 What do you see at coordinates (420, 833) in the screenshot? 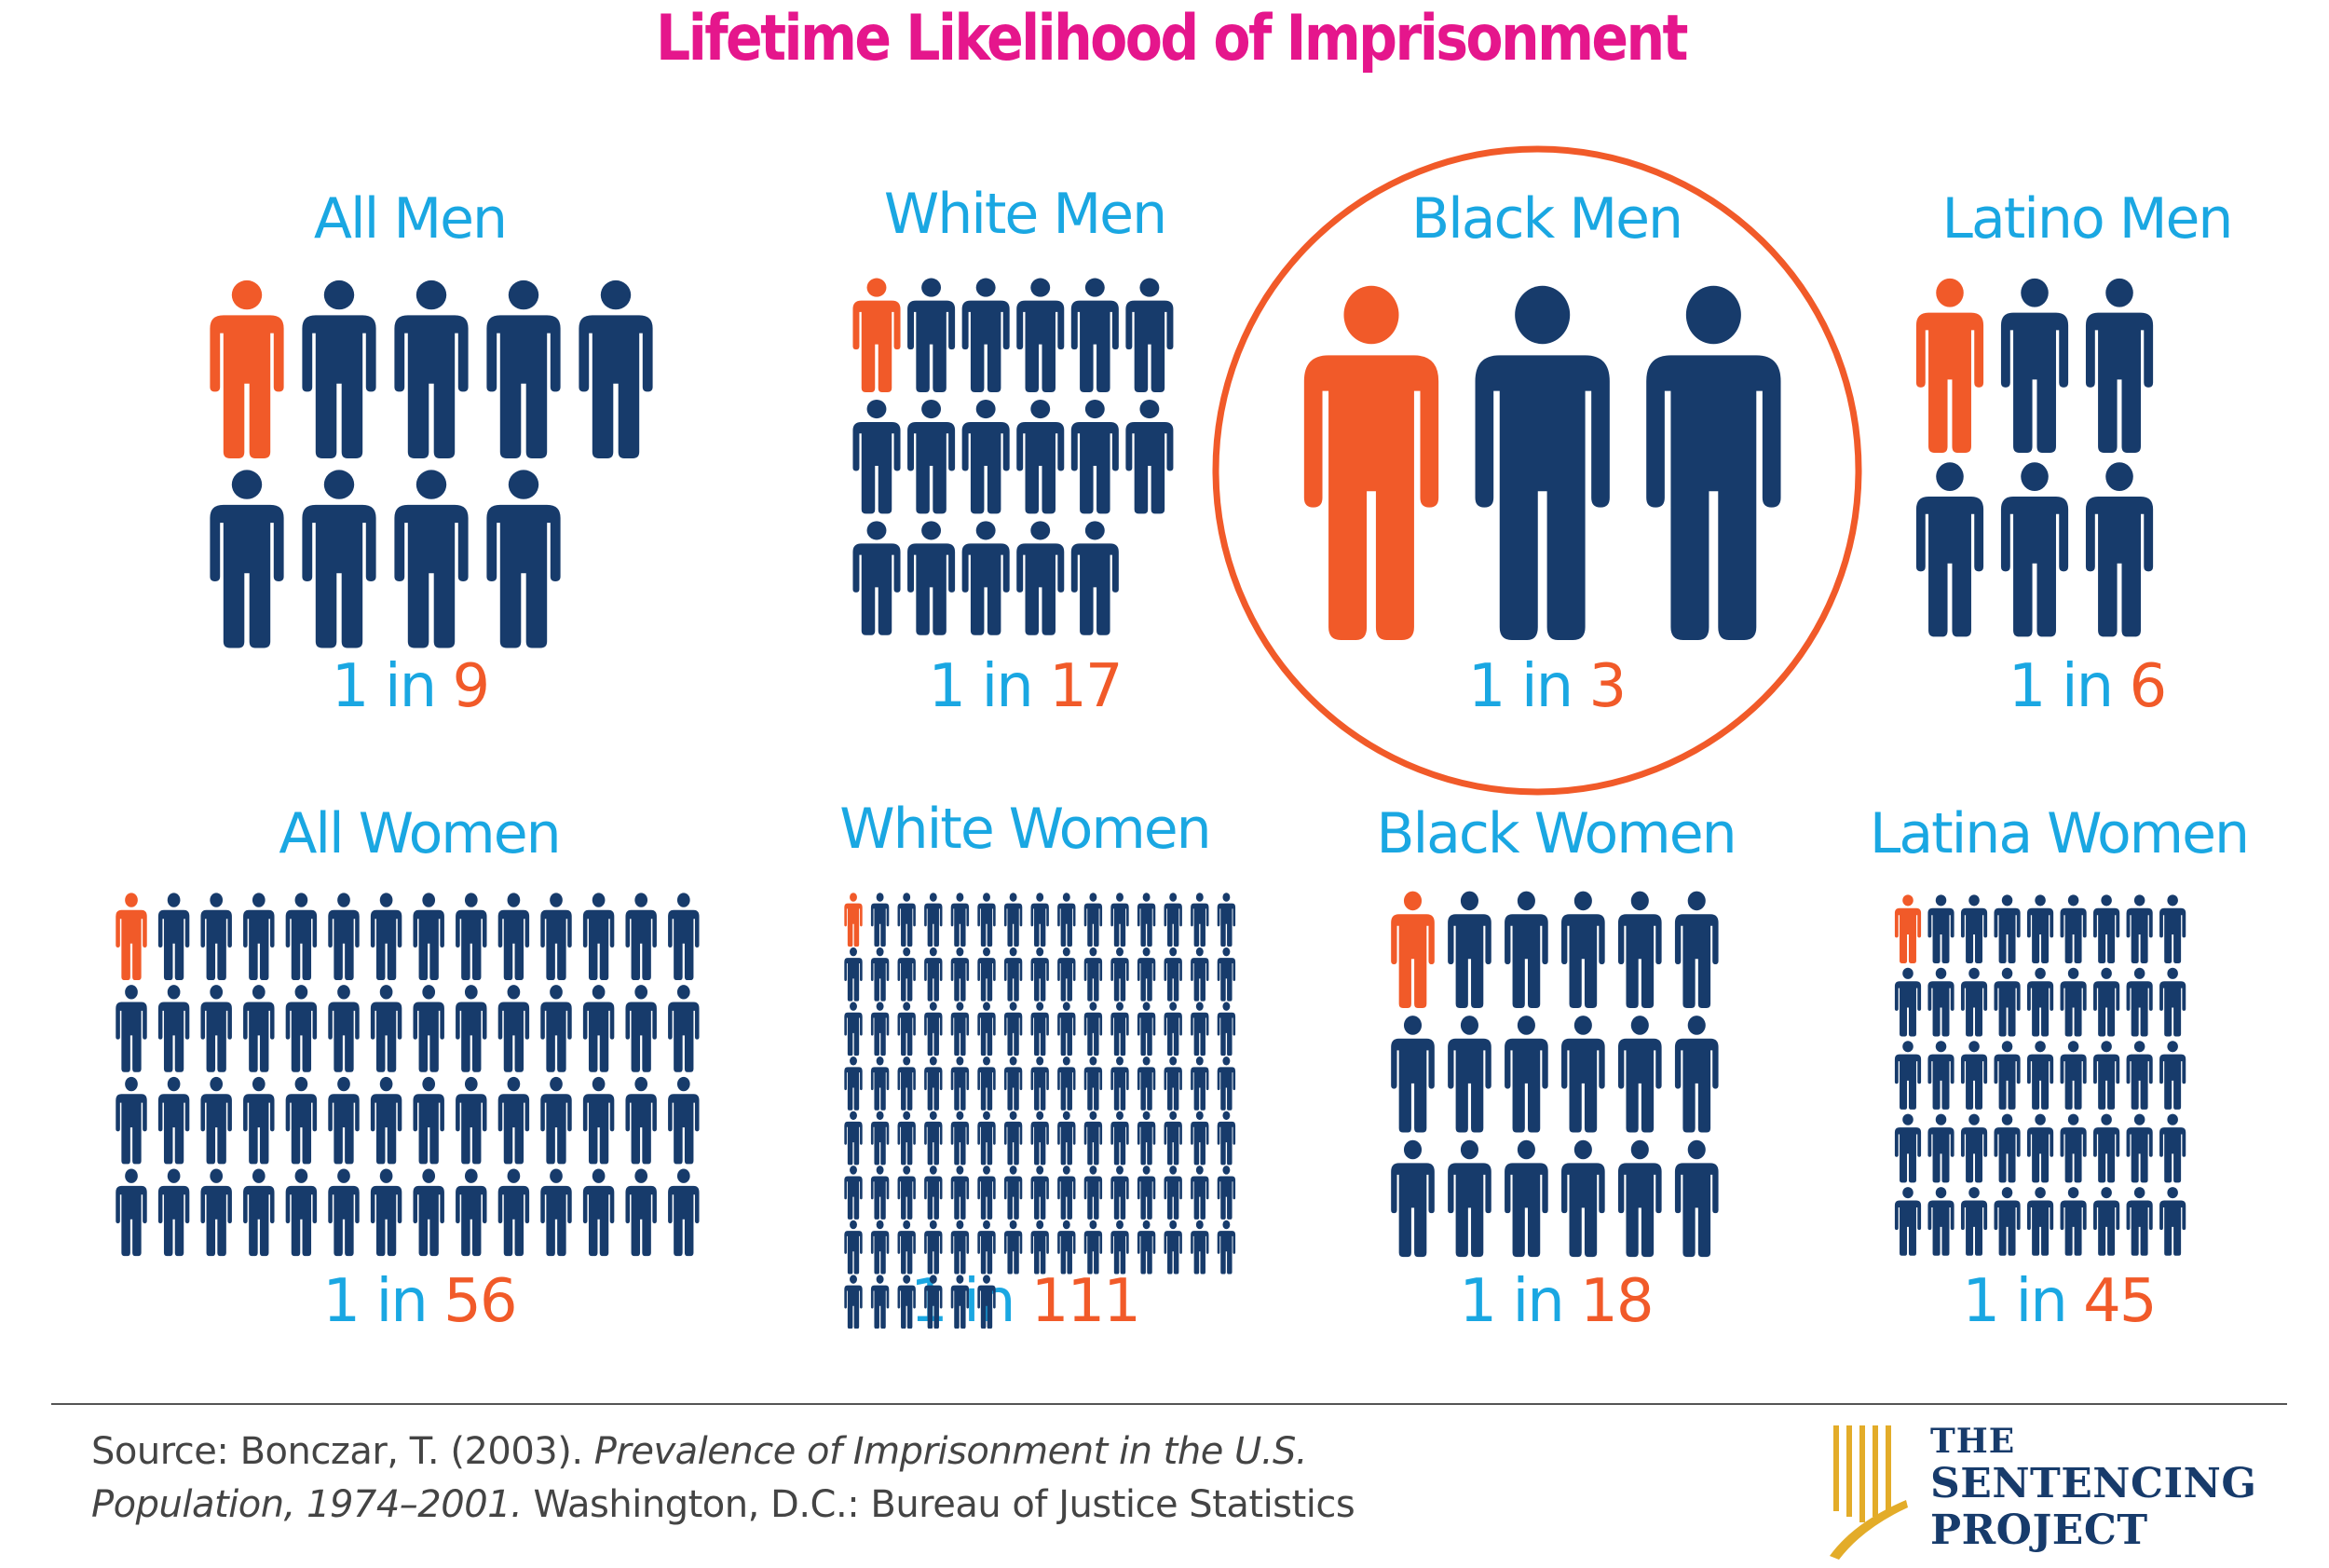
I see `group-label: All Women` at bounding box center [420, 833].